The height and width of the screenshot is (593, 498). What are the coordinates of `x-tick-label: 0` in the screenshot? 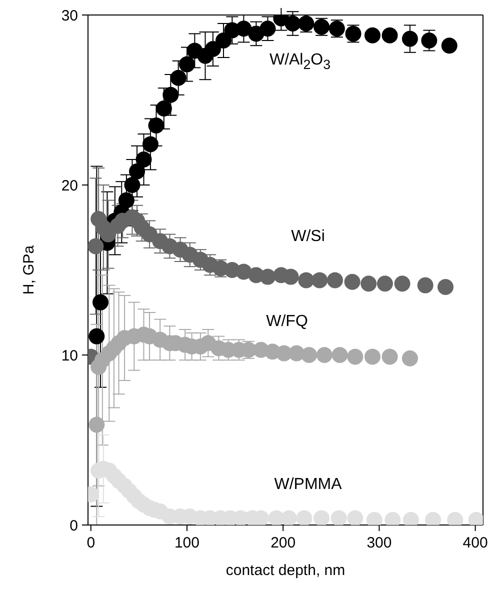 It's located at (91, 543).